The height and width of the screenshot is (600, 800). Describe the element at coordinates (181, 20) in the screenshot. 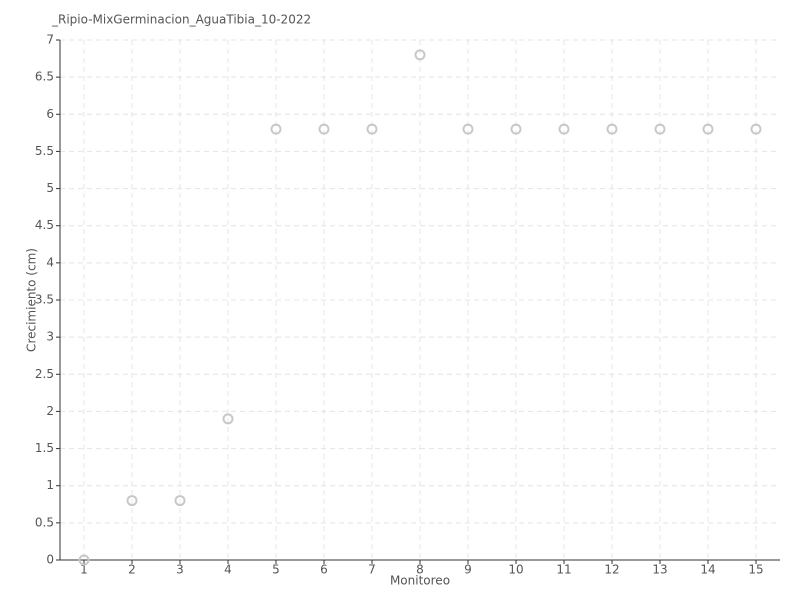

I see `chart-title: _Ripio-MixGerminacion_AguaTibia_10-2022` at that location.